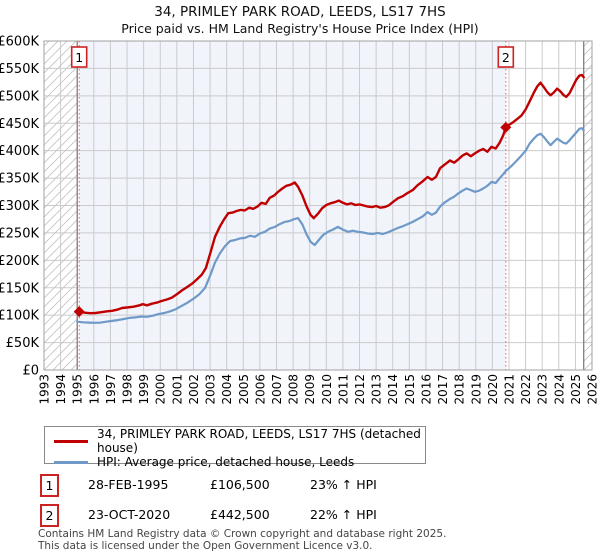 This screenshot has height=560, width=600. I want to click on svg-text: 2025, so click(576, 389).